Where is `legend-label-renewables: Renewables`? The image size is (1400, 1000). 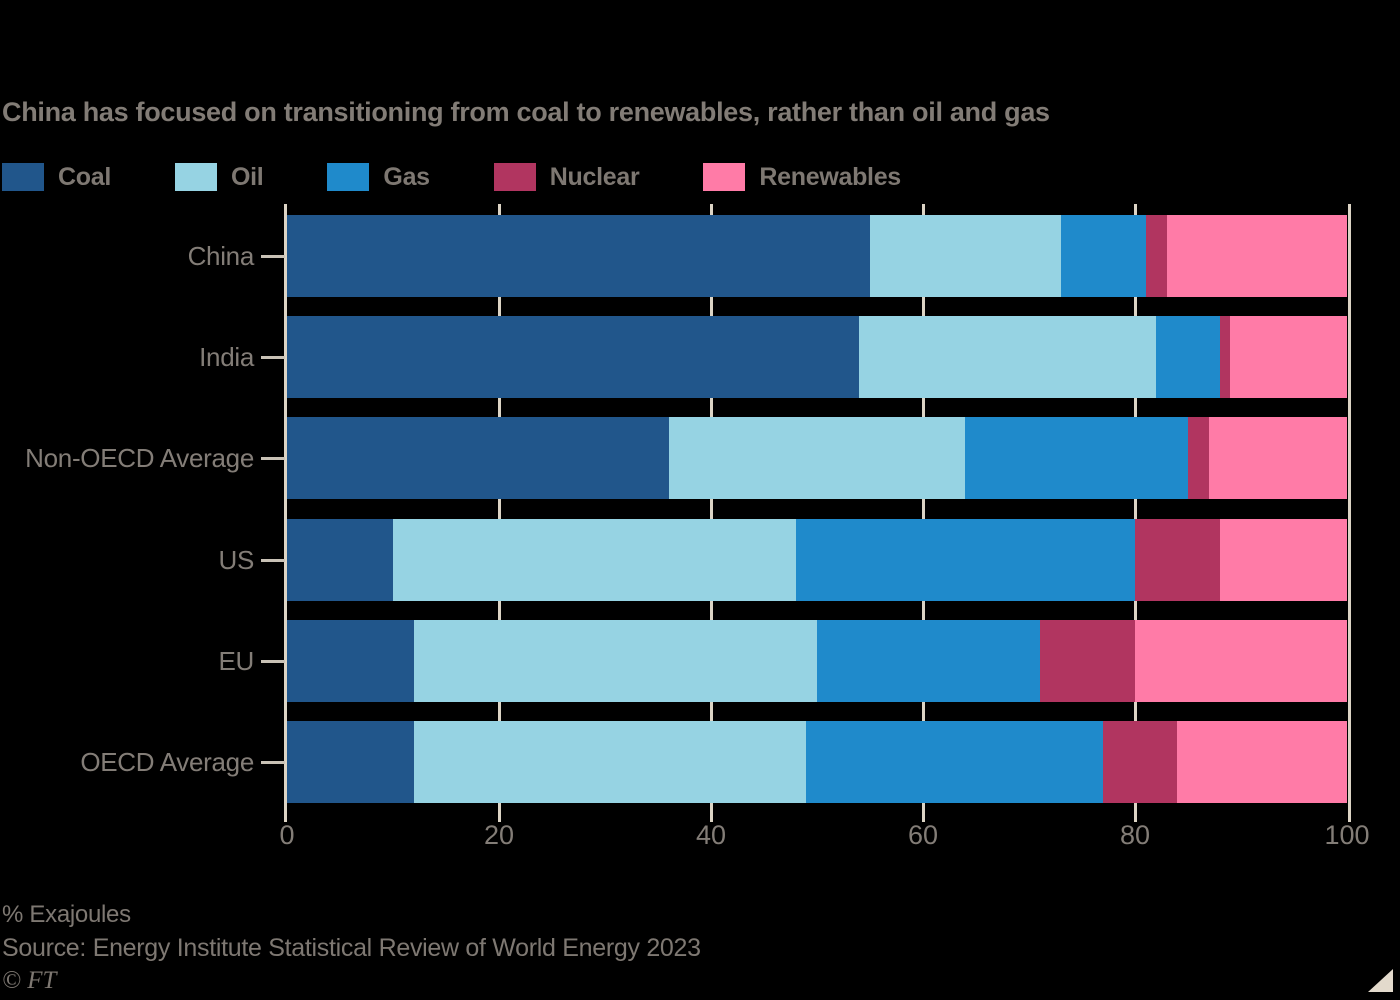 legend-label-renewables: Renewables is located at coordinates (830, 176).